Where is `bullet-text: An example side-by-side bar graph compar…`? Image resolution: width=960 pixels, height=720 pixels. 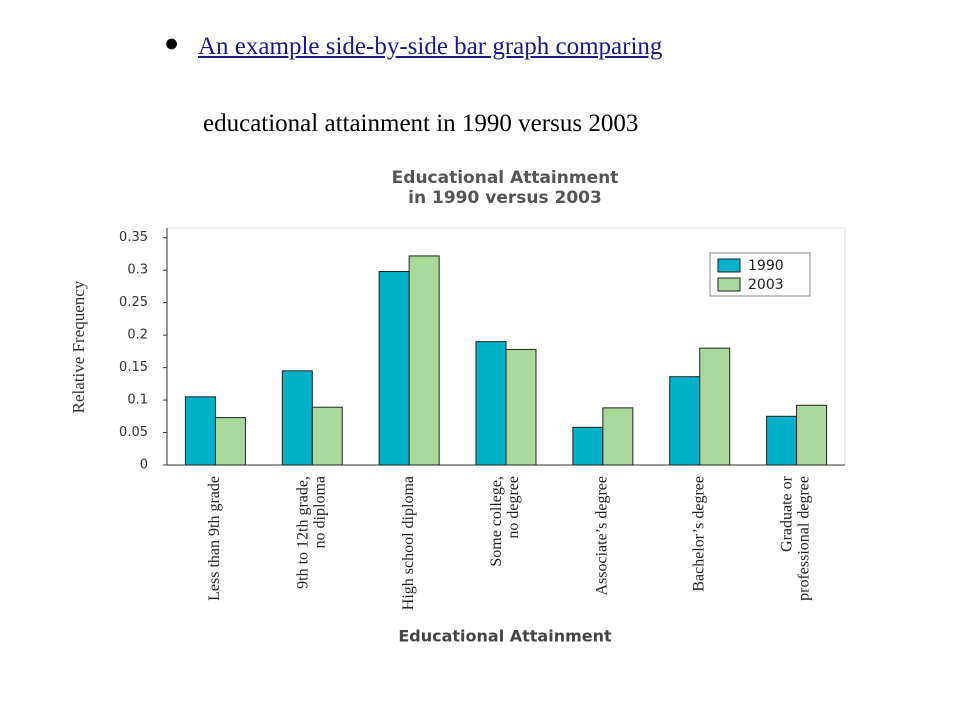 bullet-text: An example side-by-side bar graph compar… is located at coordinates (430, 46).